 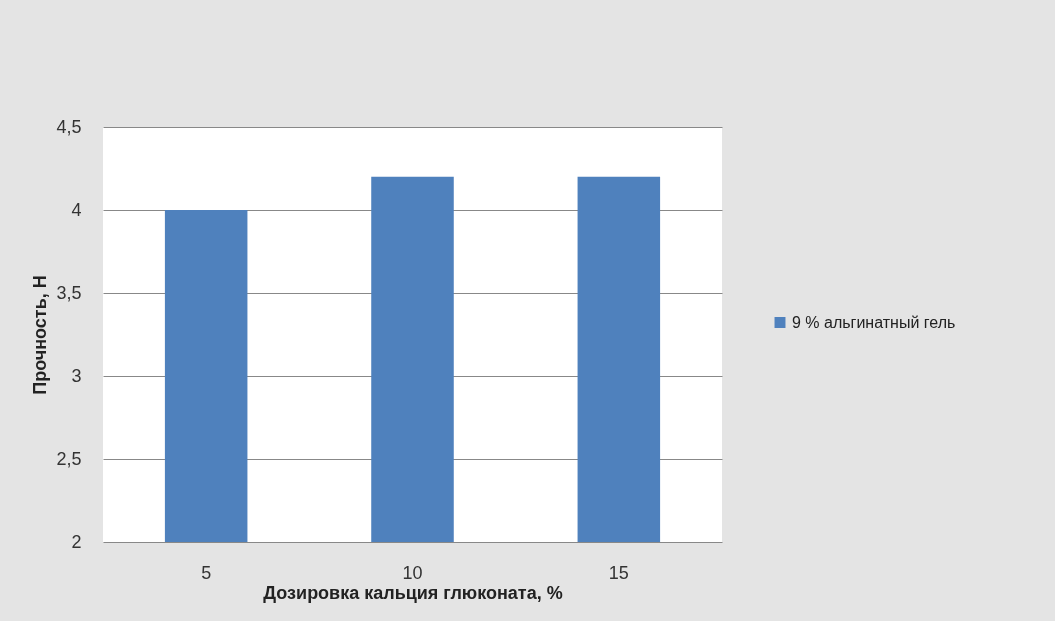 I want to click on x-axis-title: Дозировка кальция глюконата, %, so click(x=413, y=592).